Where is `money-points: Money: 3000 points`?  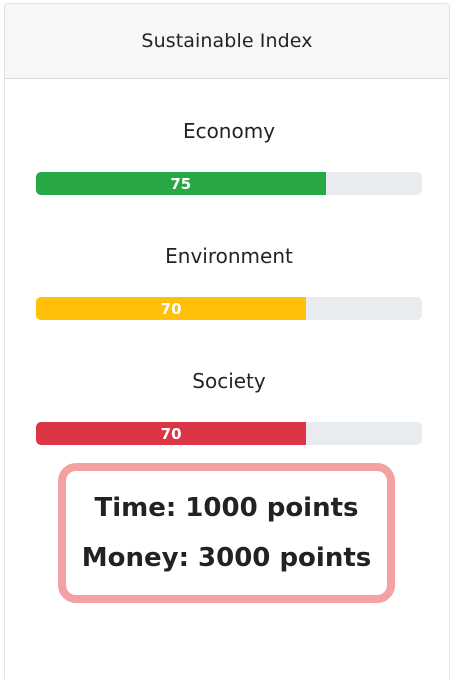 money-points: Money: 3000 points is located at coordinates (226, 558).